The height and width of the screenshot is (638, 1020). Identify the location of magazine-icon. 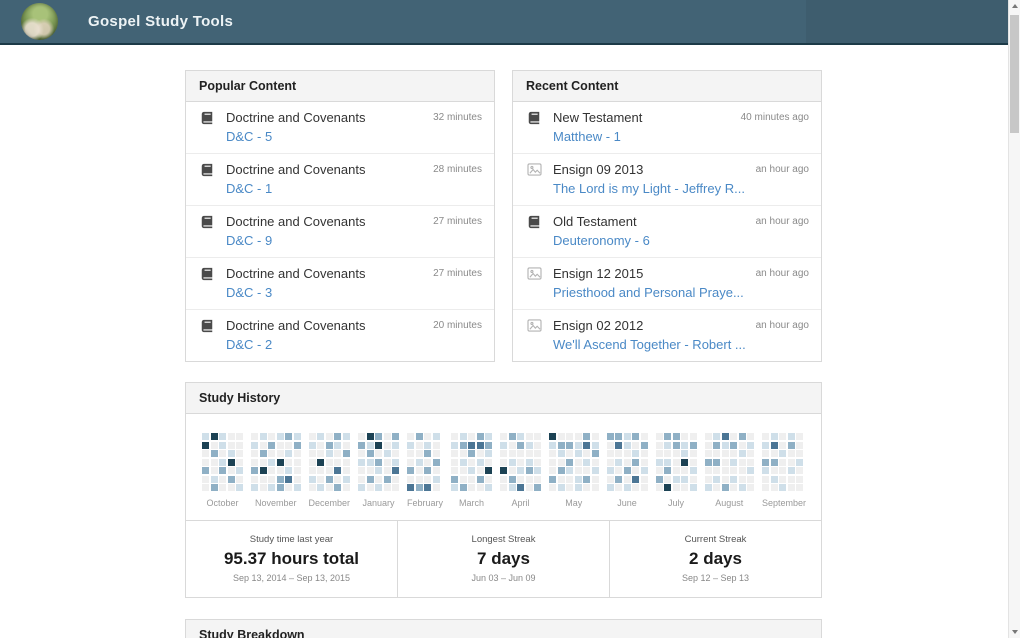
(536, 276).